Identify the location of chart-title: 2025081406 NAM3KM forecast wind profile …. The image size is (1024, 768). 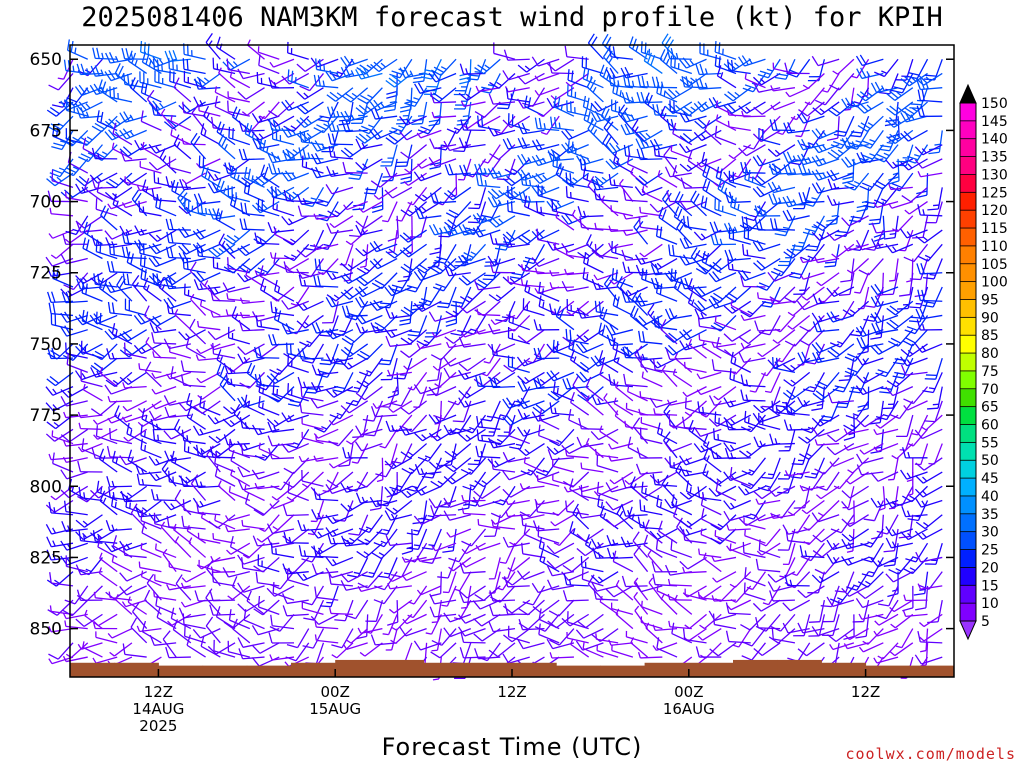
(512, 17).